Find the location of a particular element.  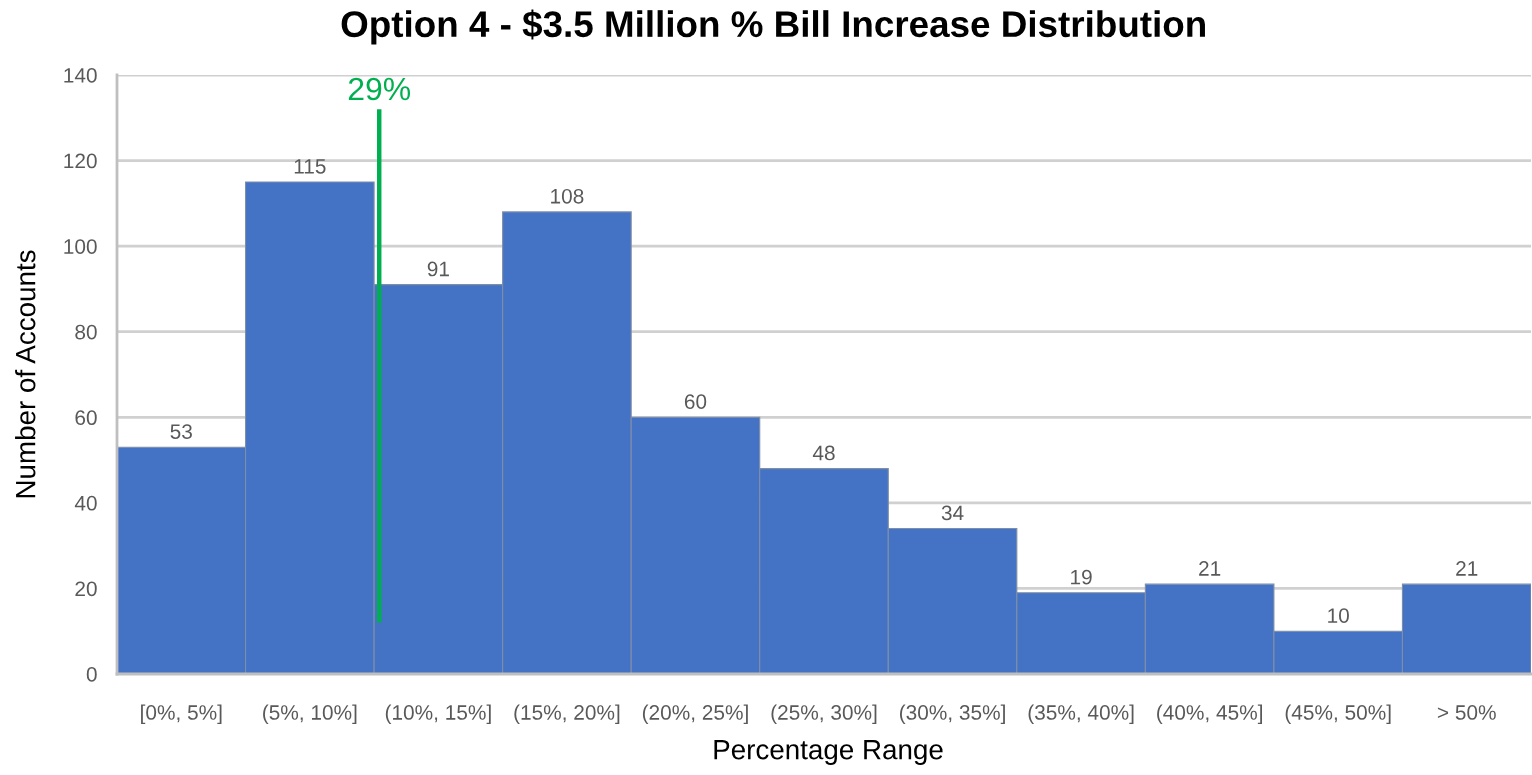

ref-line-label: 29% is located at coordinates (379, 89).